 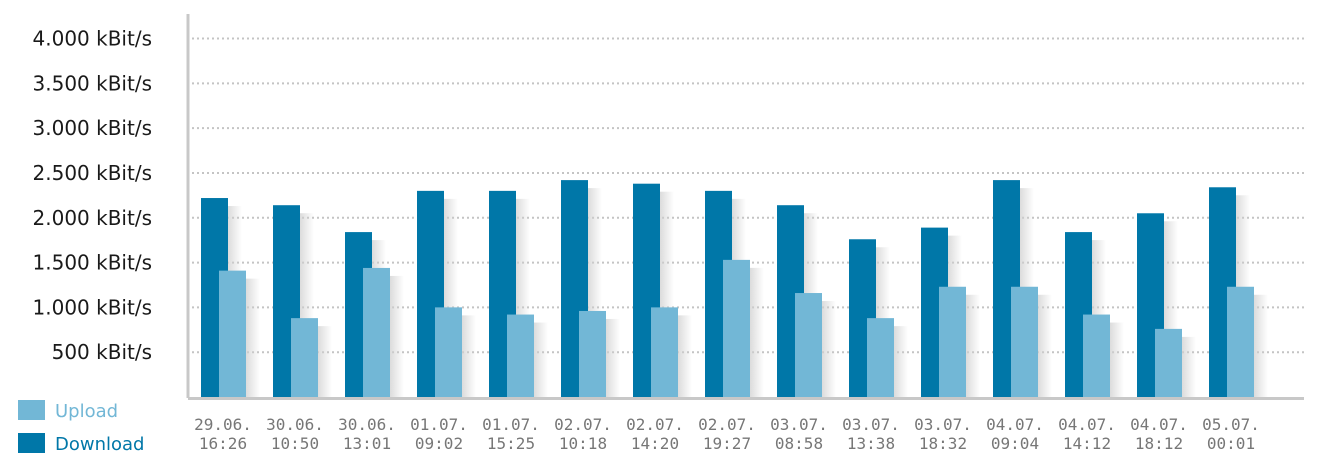 What do you see at coordinates (1231, 424) in the screenshot?
I see `x-tick-label-date: 05.07.` at bounding box center [1231, 424].